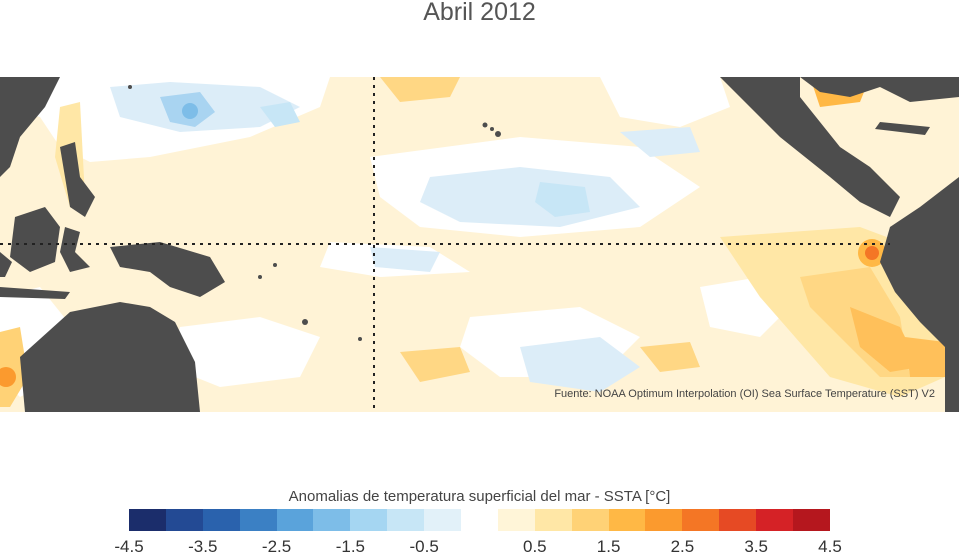 The width and height of the screenshot is (959, 557). I want to click on land-sulawesi, so click(75, 249).